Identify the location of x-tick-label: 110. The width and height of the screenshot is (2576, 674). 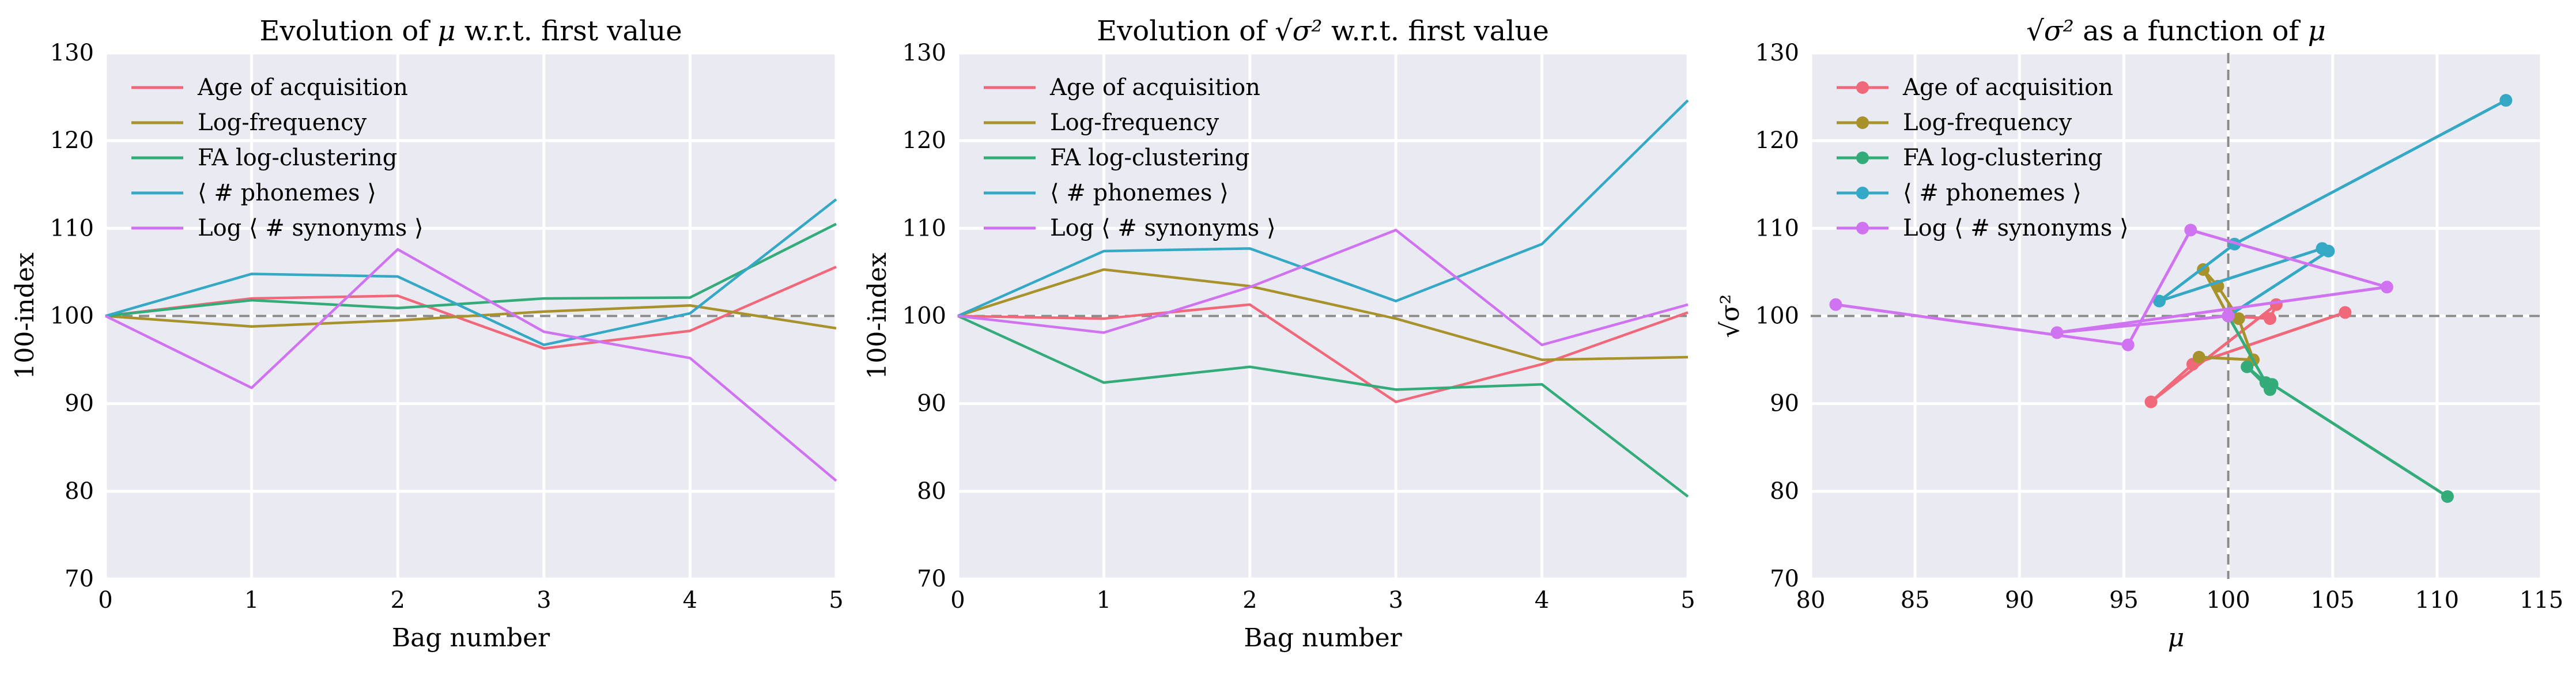
(2437, 600).